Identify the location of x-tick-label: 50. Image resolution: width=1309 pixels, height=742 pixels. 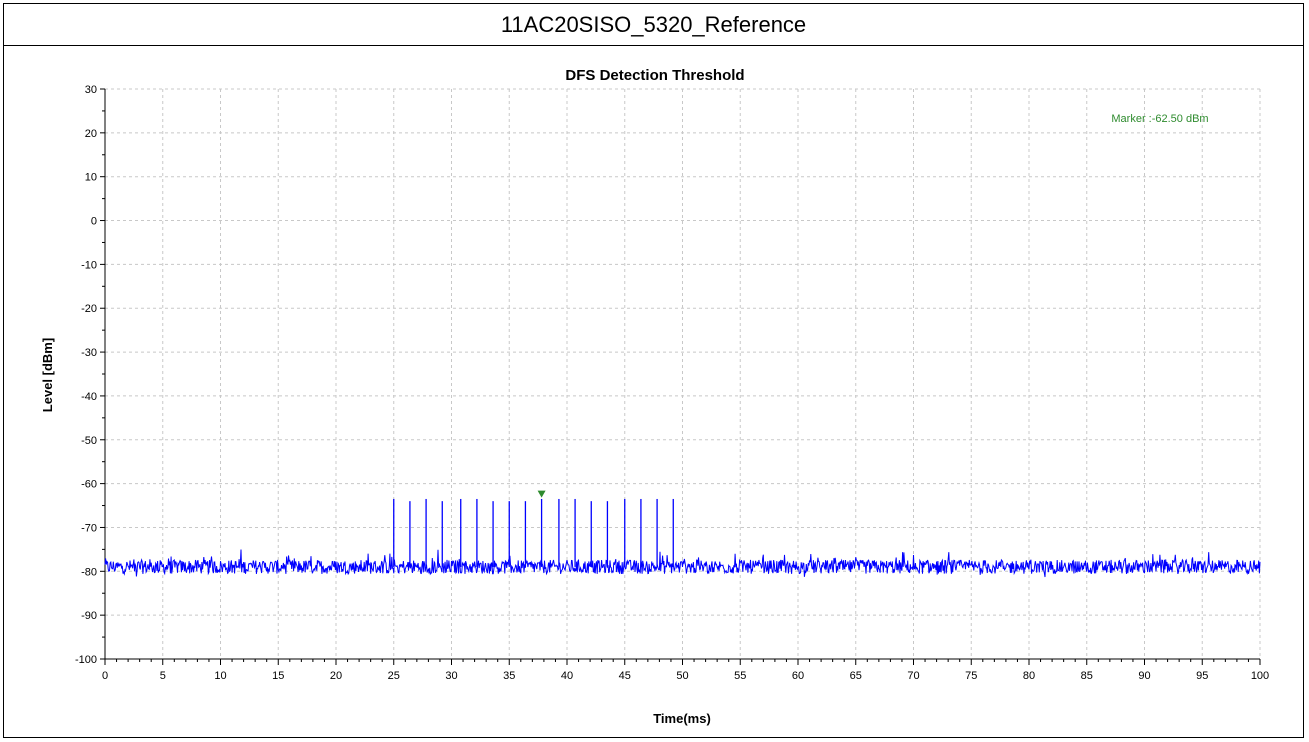
(682, 676).